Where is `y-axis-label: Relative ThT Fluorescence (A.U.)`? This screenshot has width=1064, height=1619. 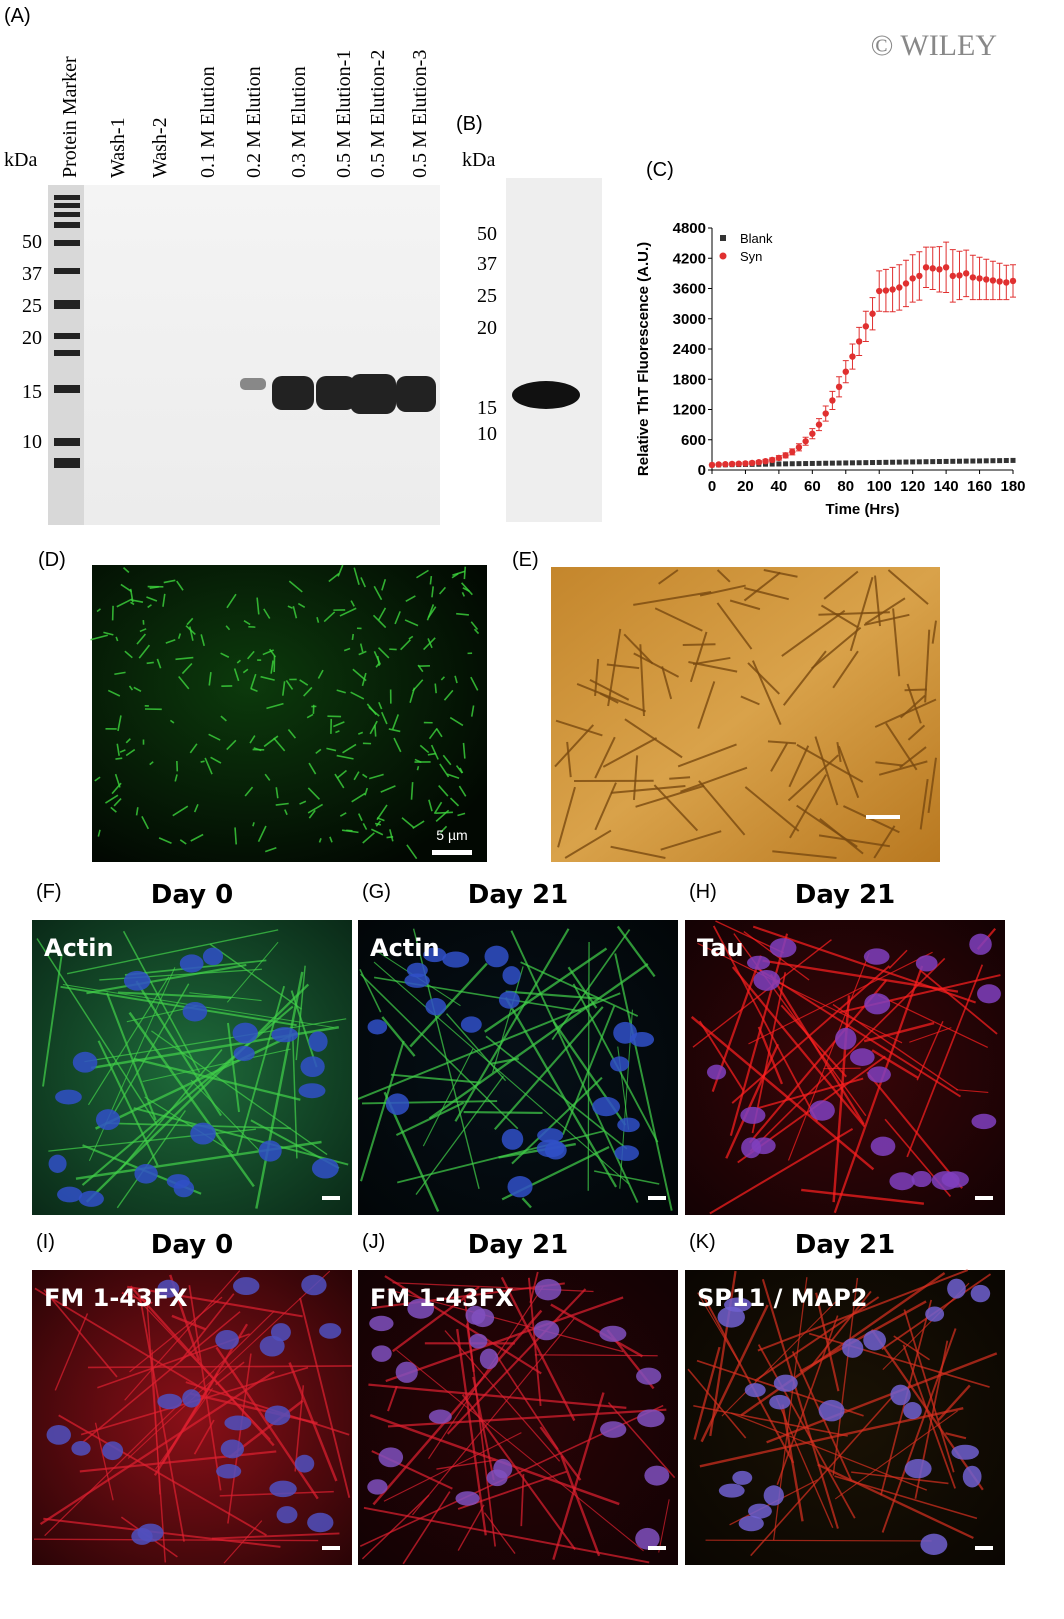
y-axis-label: Relative ThT Fluorescence (A.U.) is located at coordinates (643, 359).